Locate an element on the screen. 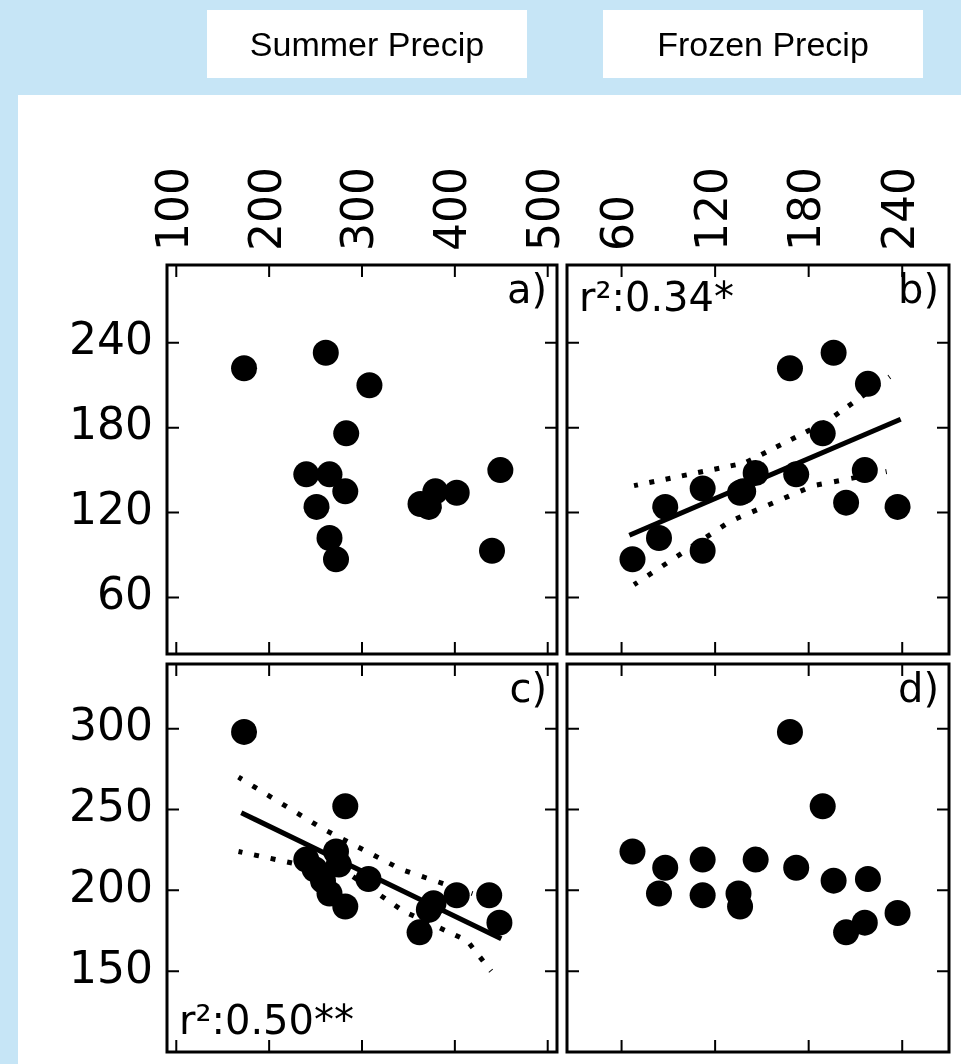 The height and width of the screenshot is (1064, 961). annotation: a) is located at coordinates (526, 289).